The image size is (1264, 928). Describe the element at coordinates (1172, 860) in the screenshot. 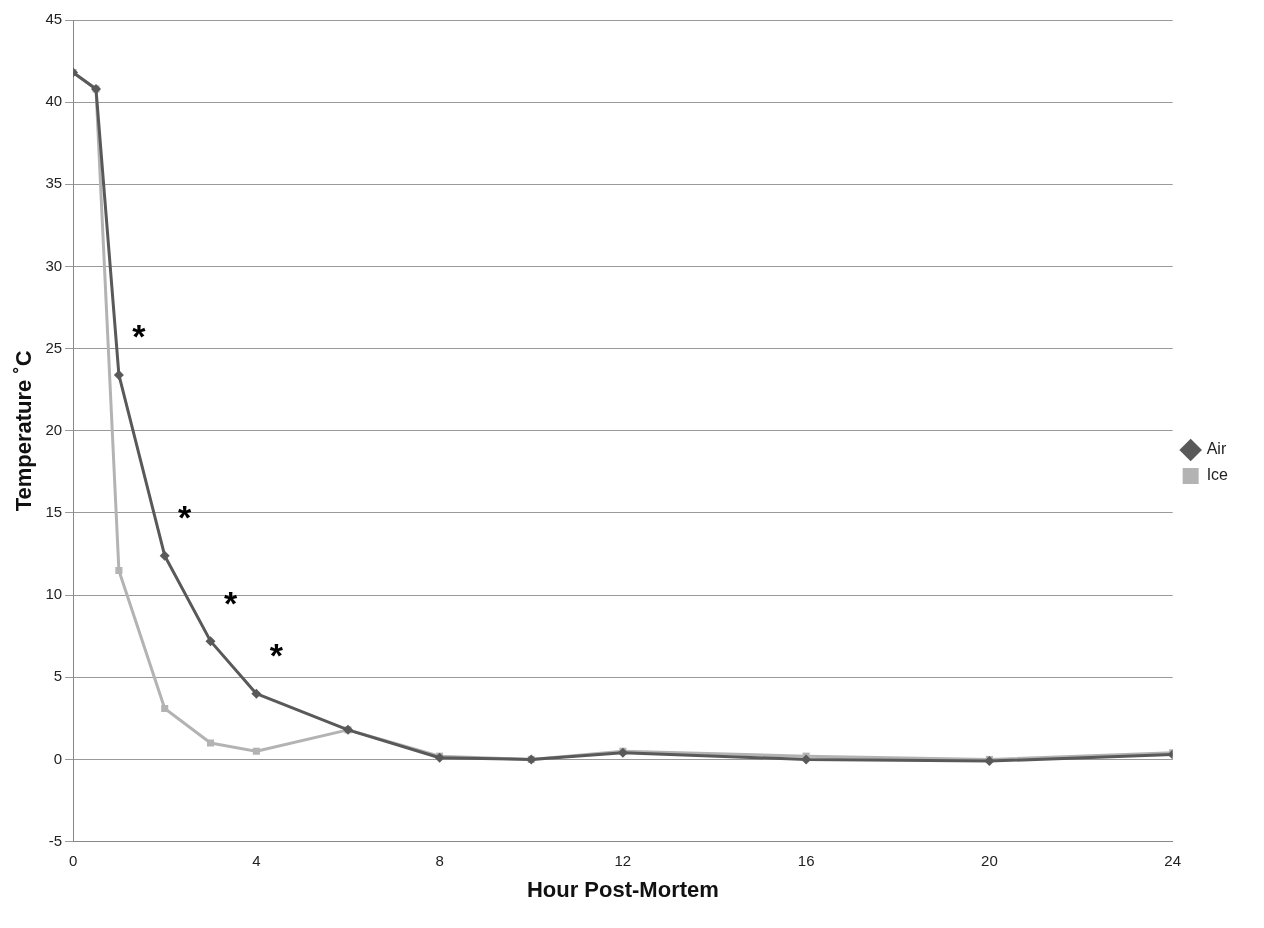

I see `x-tick-label: 24` at that location.